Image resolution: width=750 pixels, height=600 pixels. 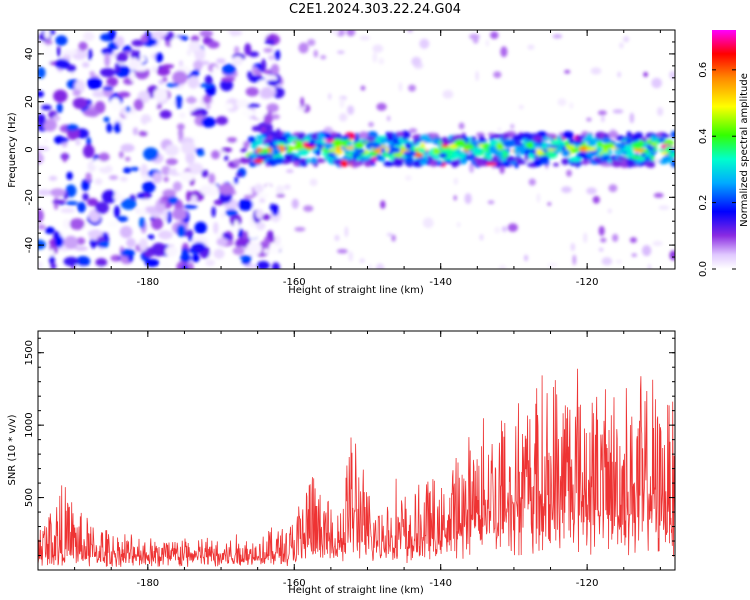 What do you see at coordinates (375, 9) in the screenshot?
I see `chart-title: C2E1.2024.303.22.24.G04` at bounding box center [375, 9].